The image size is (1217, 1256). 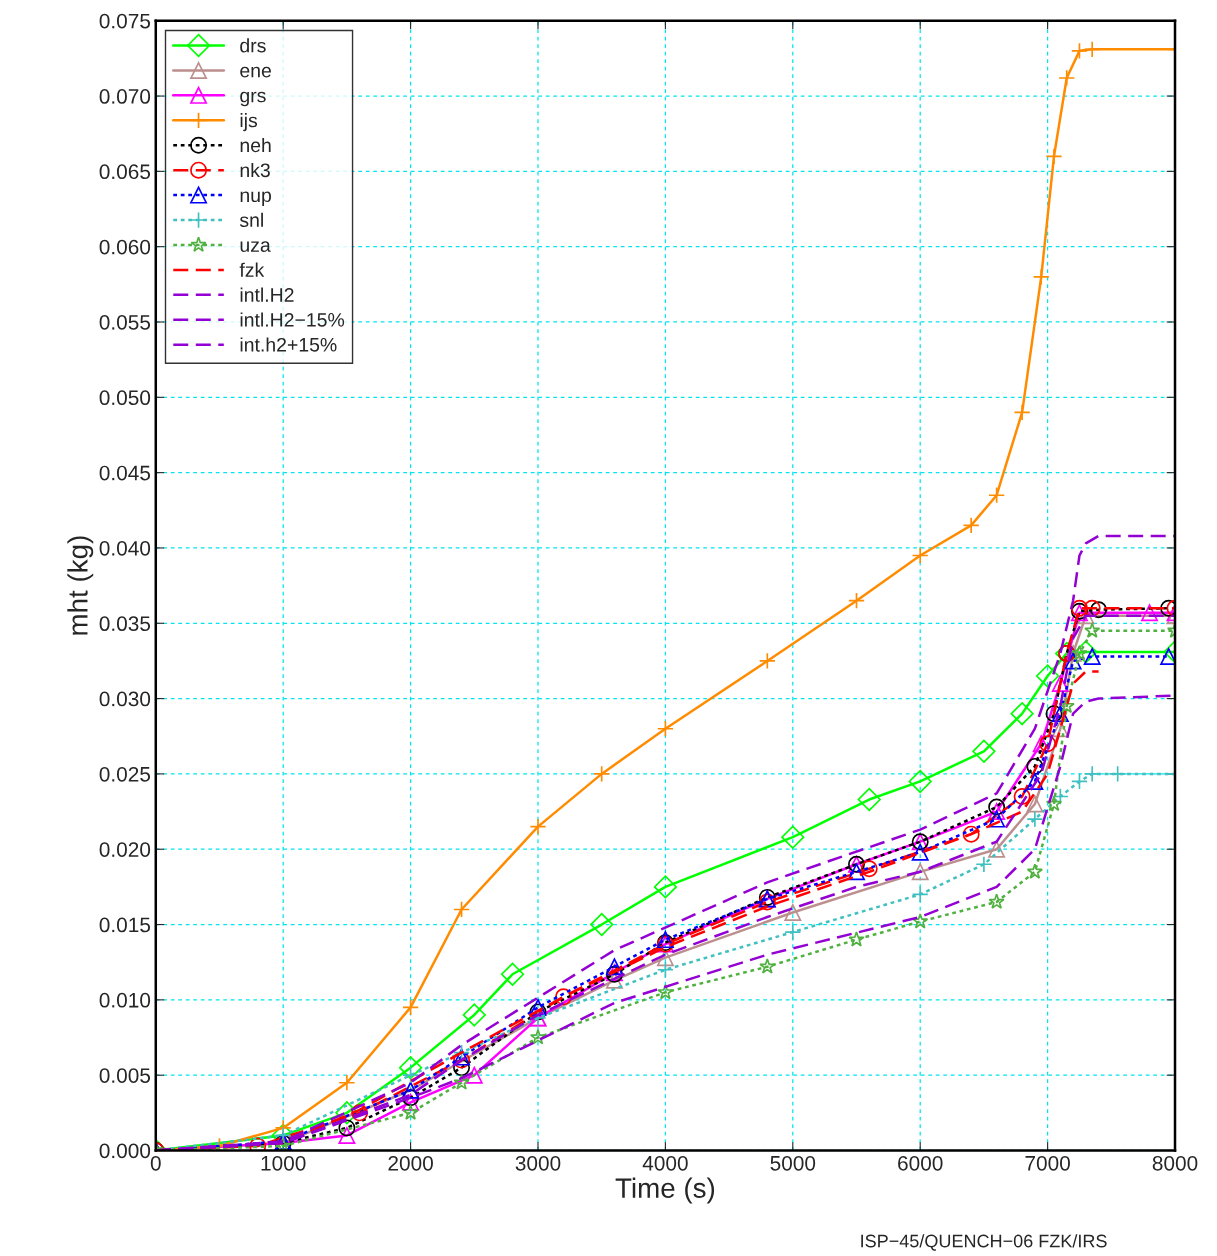 What do you see at coordinates (125, 624) in the screenshot?
I see `y-tick-label: 0.035` at bounding box center [125, 624].